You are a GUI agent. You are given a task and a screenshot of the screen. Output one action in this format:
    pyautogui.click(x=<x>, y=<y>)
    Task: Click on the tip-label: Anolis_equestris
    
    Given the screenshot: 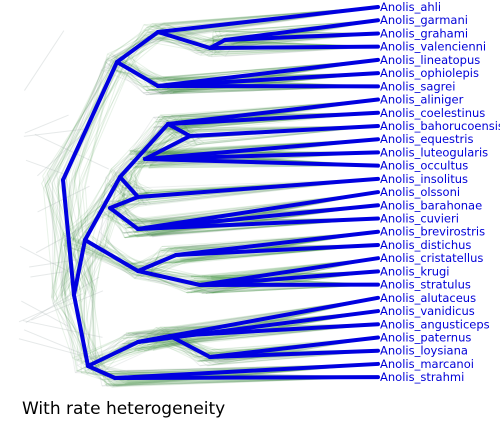 What is the action you would take?
    pyautogui.click(x=426, y=139)
    